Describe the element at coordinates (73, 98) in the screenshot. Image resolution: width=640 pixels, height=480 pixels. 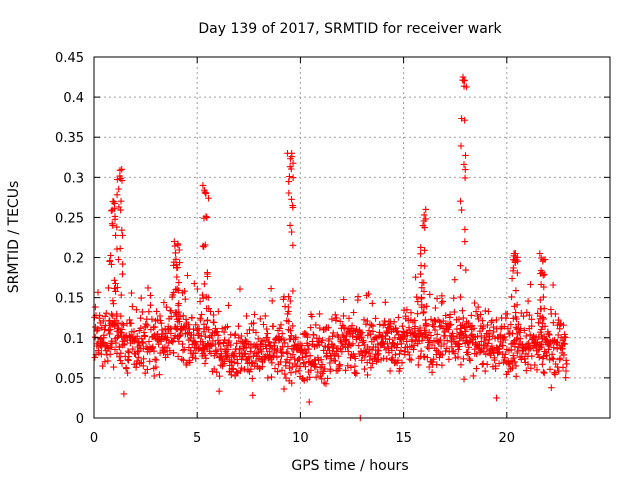
I see `y-tick-label: 0.4` at that location.